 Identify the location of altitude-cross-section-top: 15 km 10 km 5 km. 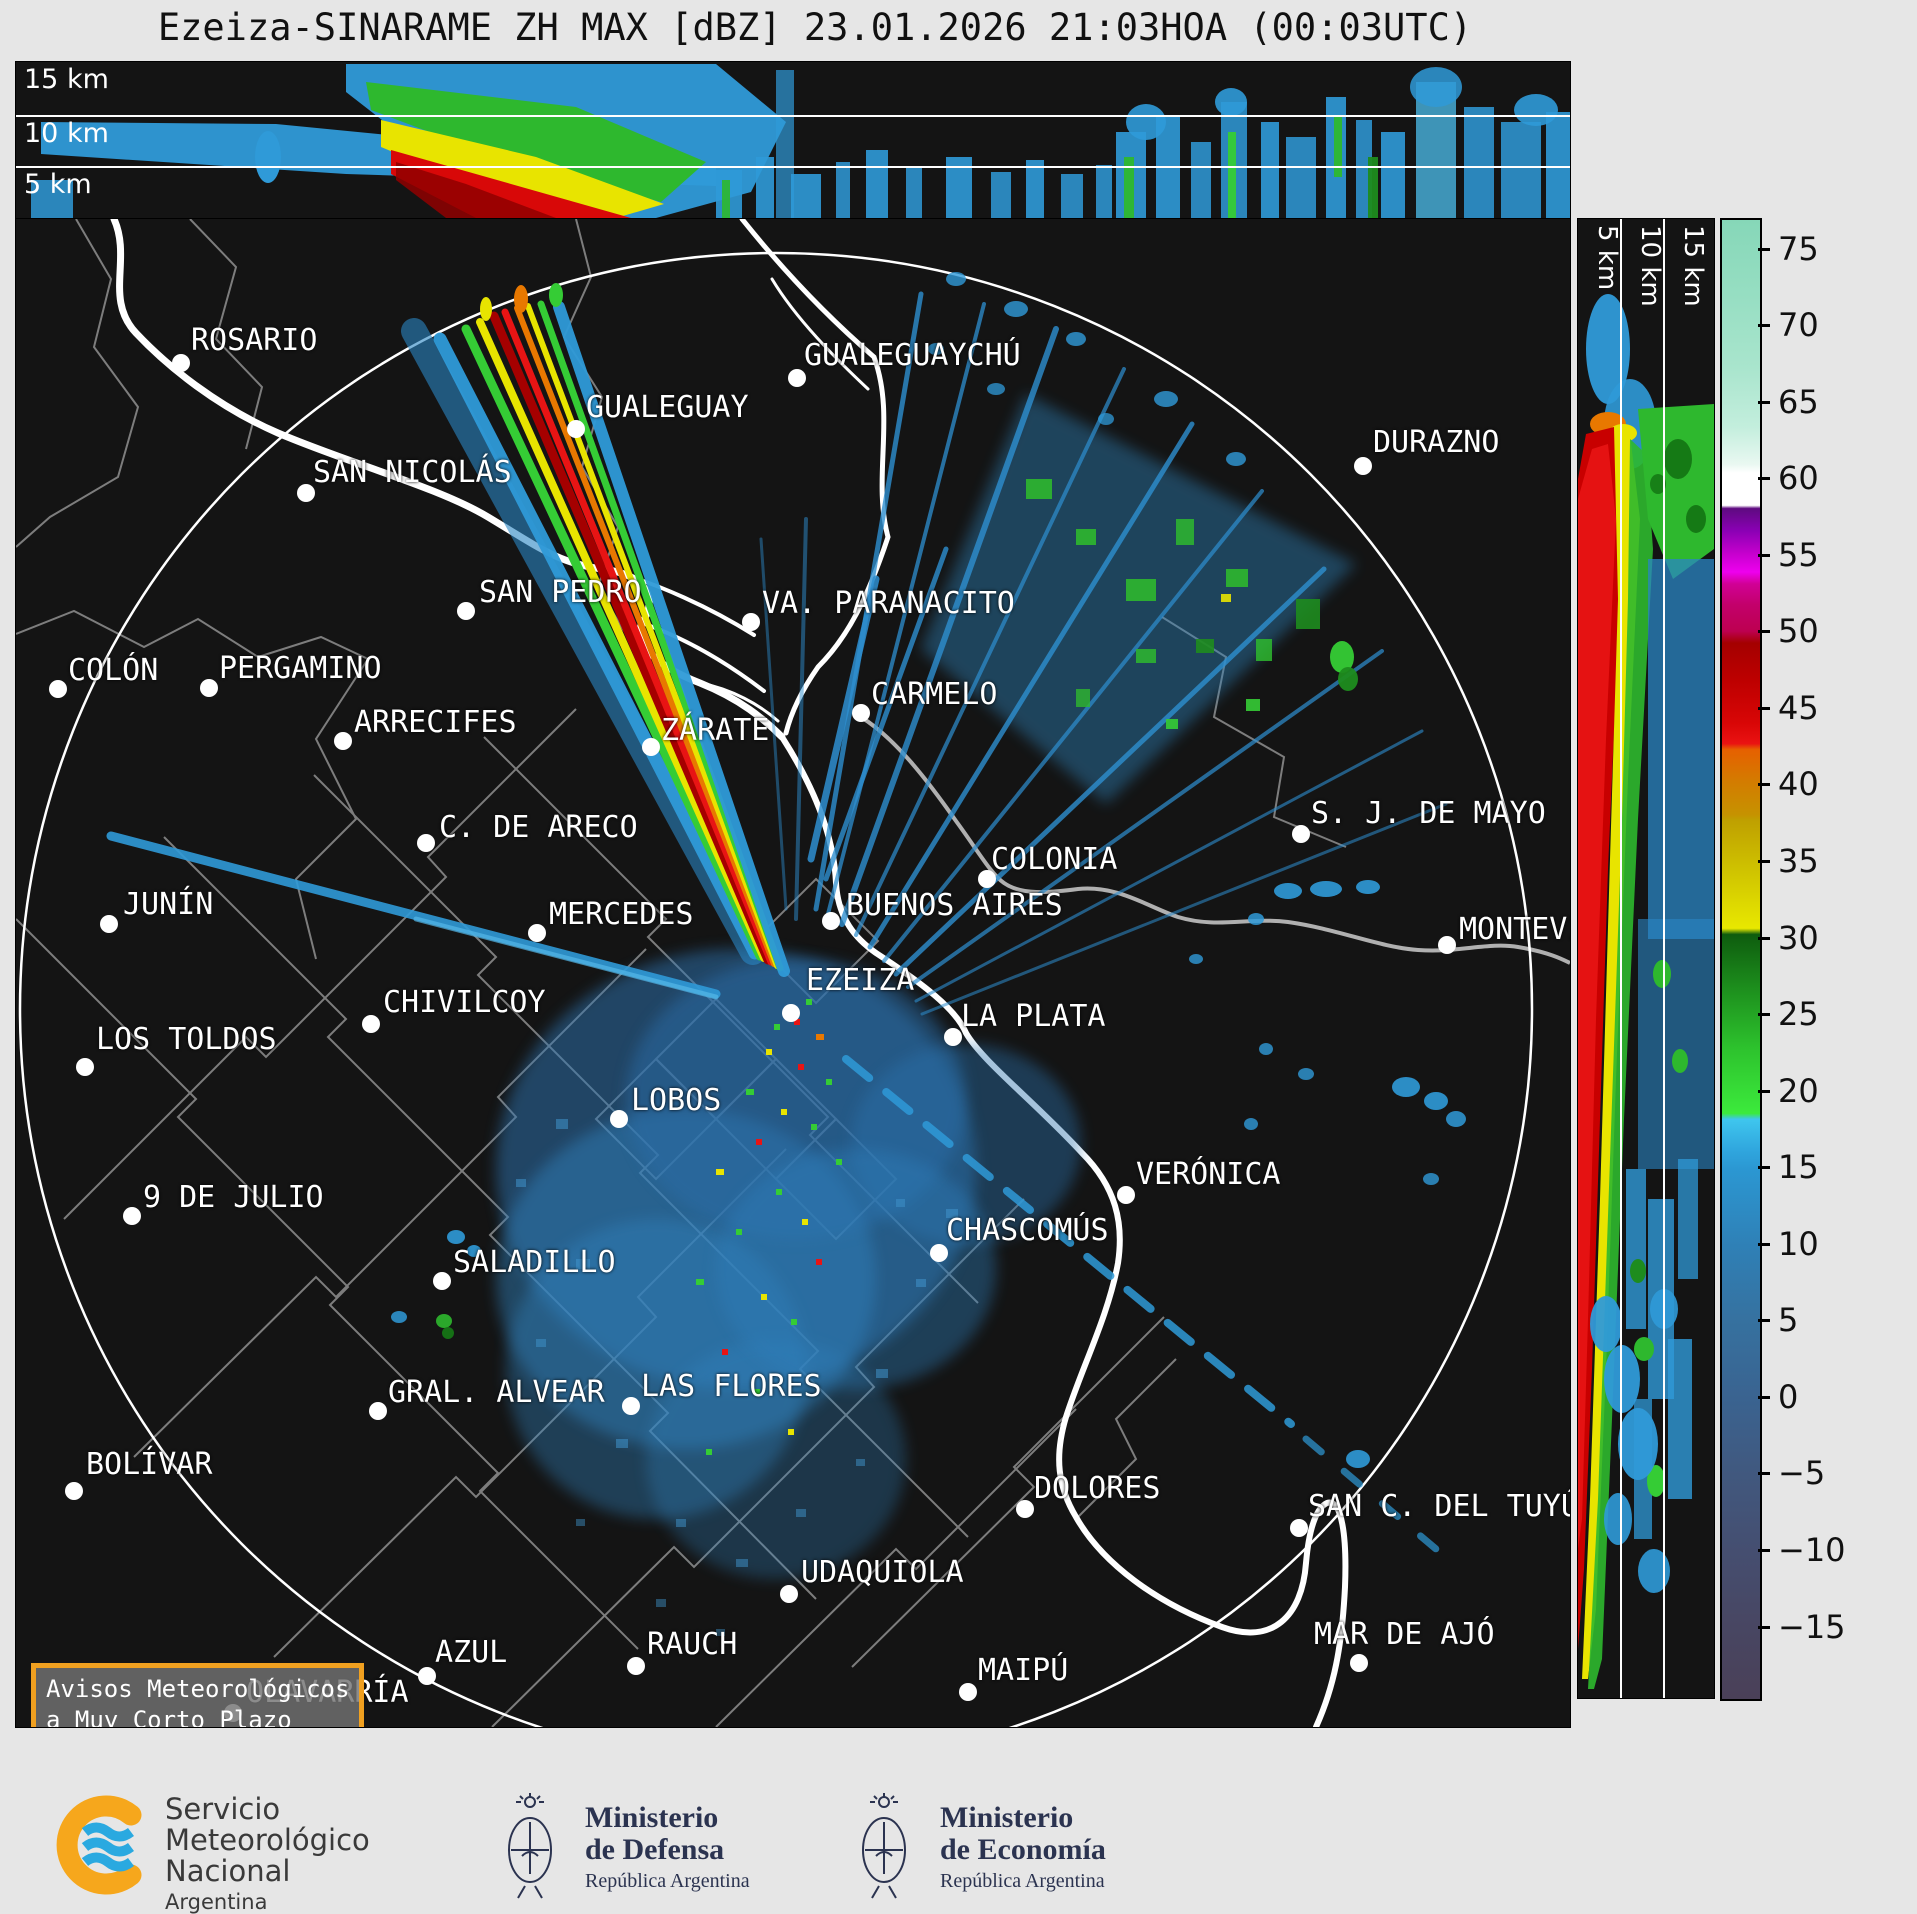
(793, 140).